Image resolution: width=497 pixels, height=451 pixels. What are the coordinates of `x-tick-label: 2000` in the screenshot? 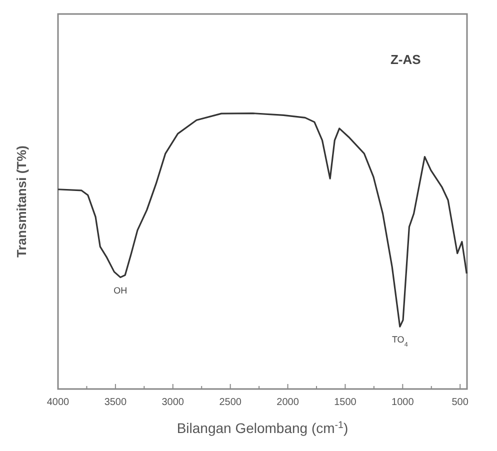 It's located at (288, 402).